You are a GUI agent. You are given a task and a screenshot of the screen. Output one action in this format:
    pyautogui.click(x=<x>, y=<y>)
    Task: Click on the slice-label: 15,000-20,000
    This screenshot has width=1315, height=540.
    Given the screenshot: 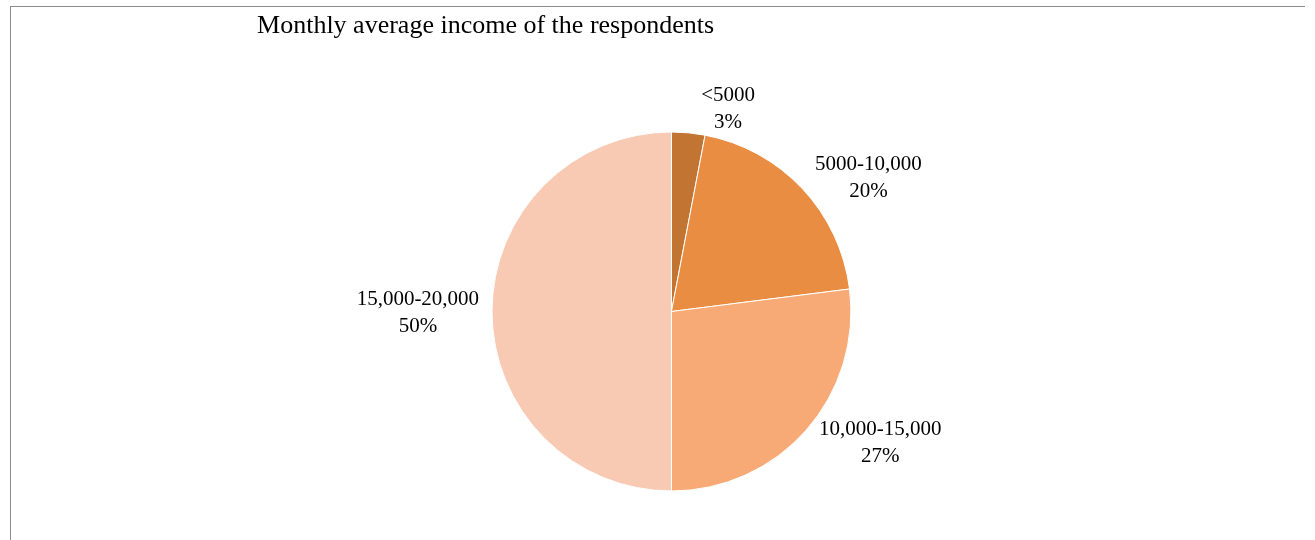 What is the action you would take?
    pyautogui.click(x=418, y=297)
    